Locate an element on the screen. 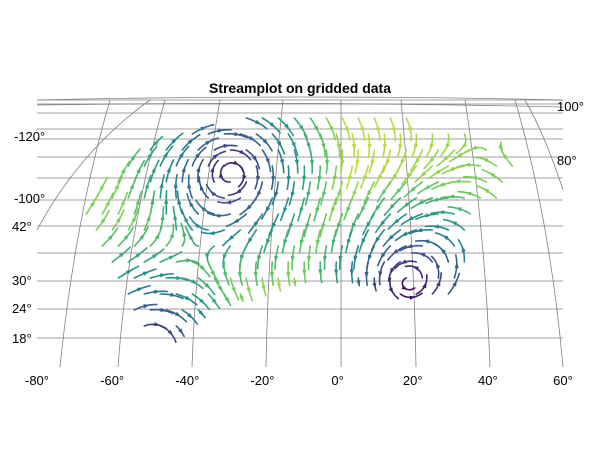 The width and height of the screenshot is (600, 450). y-tick-label: 24° is located at coordinates (22, 308).